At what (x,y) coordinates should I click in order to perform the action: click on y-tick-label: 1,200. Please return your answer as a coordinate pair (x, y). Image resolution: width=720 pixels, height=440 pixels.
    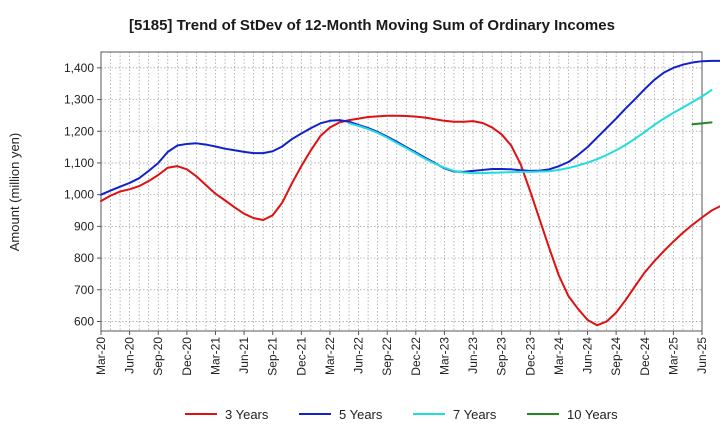
    Looking at the image, I should click on (79, 131).